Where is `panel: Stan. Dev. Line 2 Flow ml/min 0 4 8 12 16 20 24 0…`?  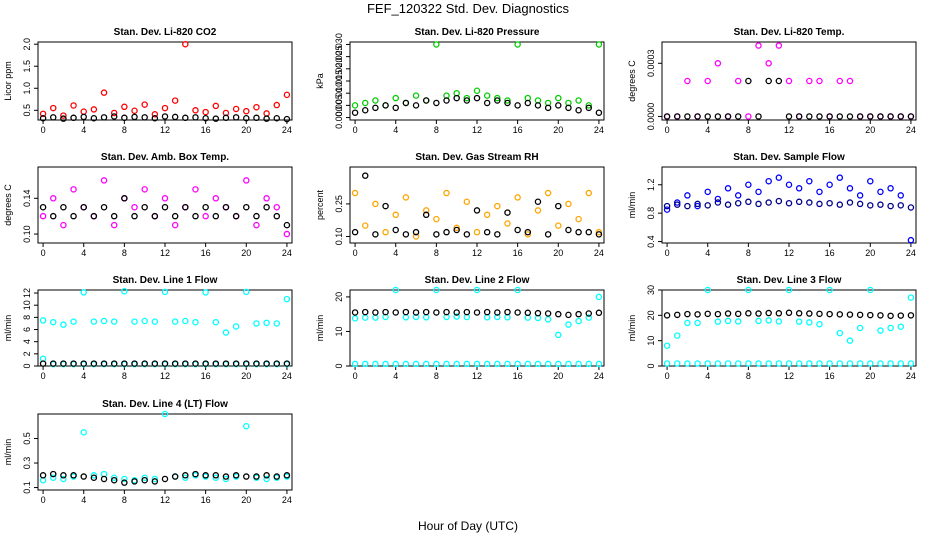 panel: Stan. Dev. Line 2 Flow ml/min 0 4 8 12 16 20 24 0… is located at coordinates (460, 328).